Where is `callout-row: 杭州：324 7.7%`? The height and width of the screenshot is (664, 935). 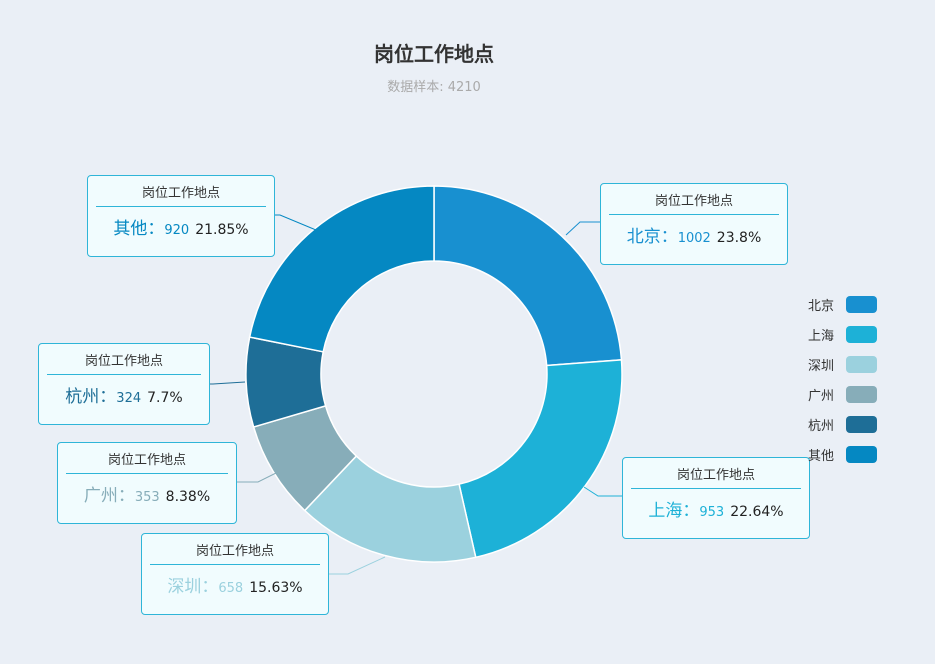
callout-row: 杭州：324 7.7% is located at coordinates (124, 394).